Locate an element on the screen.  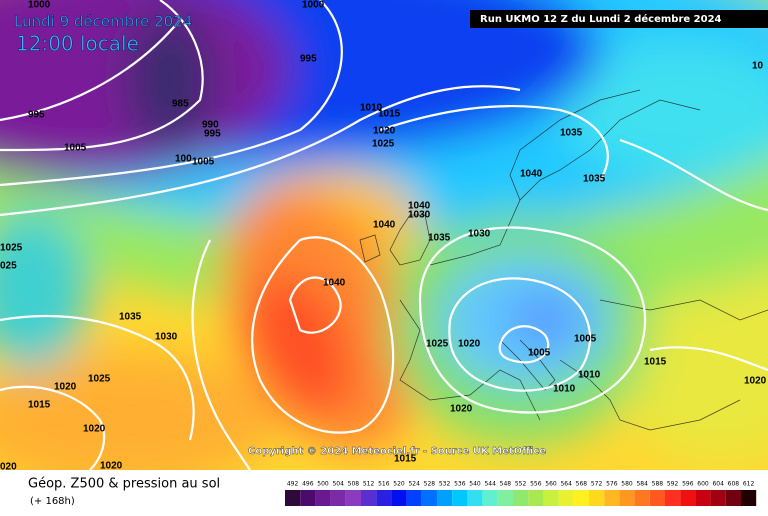
scale-label: 500 is located at coordinates (323, 484).